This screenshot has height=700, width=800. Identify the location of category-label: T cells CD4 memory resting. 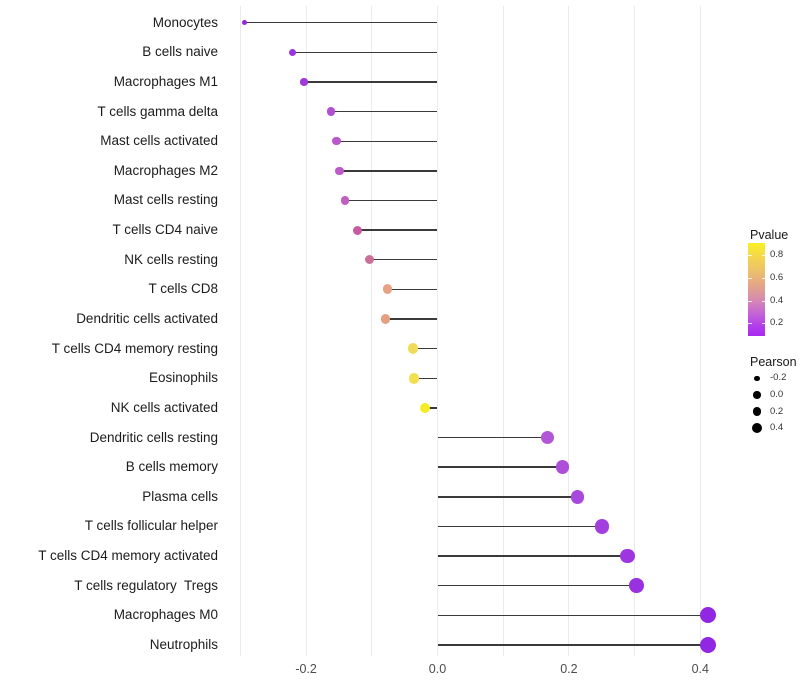
(134, 348).